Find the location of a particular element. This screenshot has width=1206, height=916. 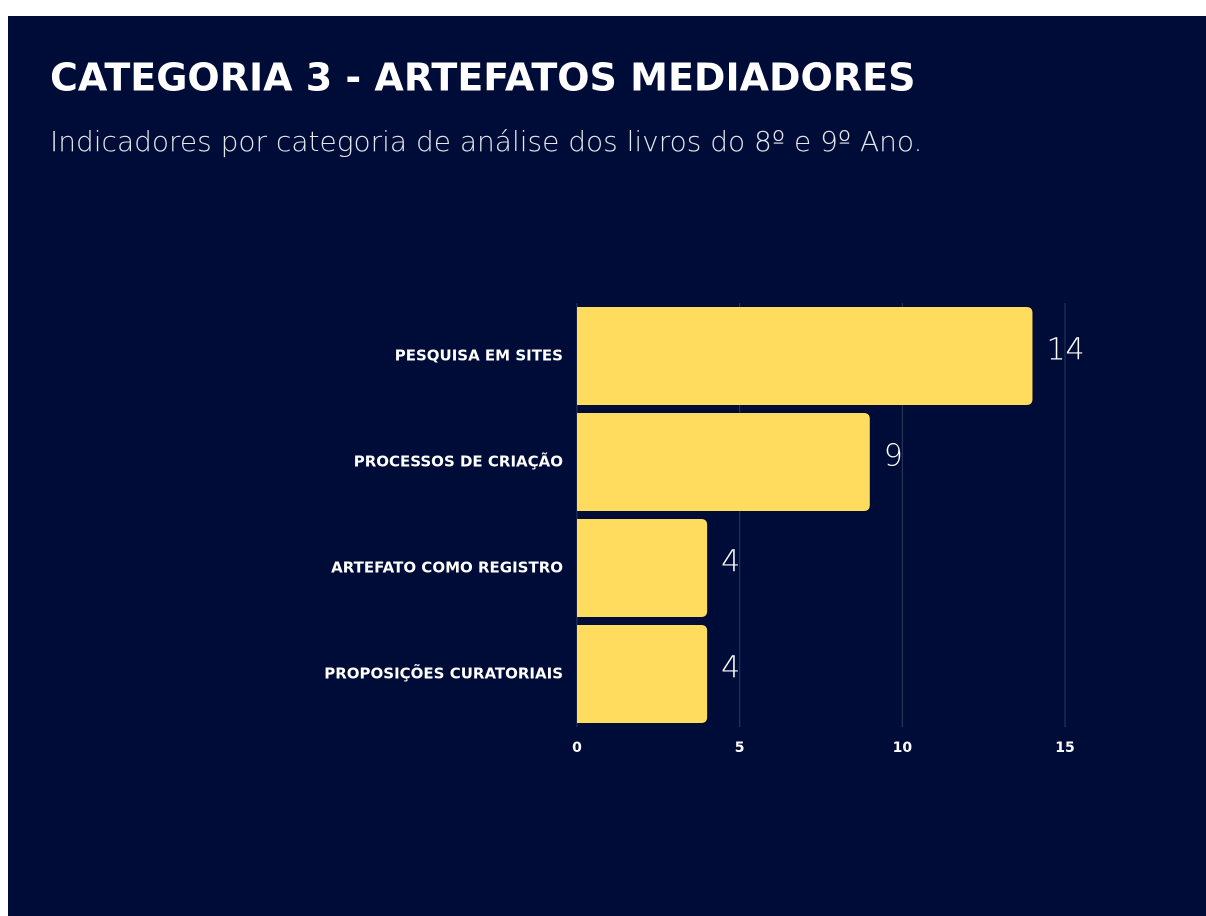

y-tick-label: ARTEFATO COMO REGISTRO is located at coordinates (447, 568).